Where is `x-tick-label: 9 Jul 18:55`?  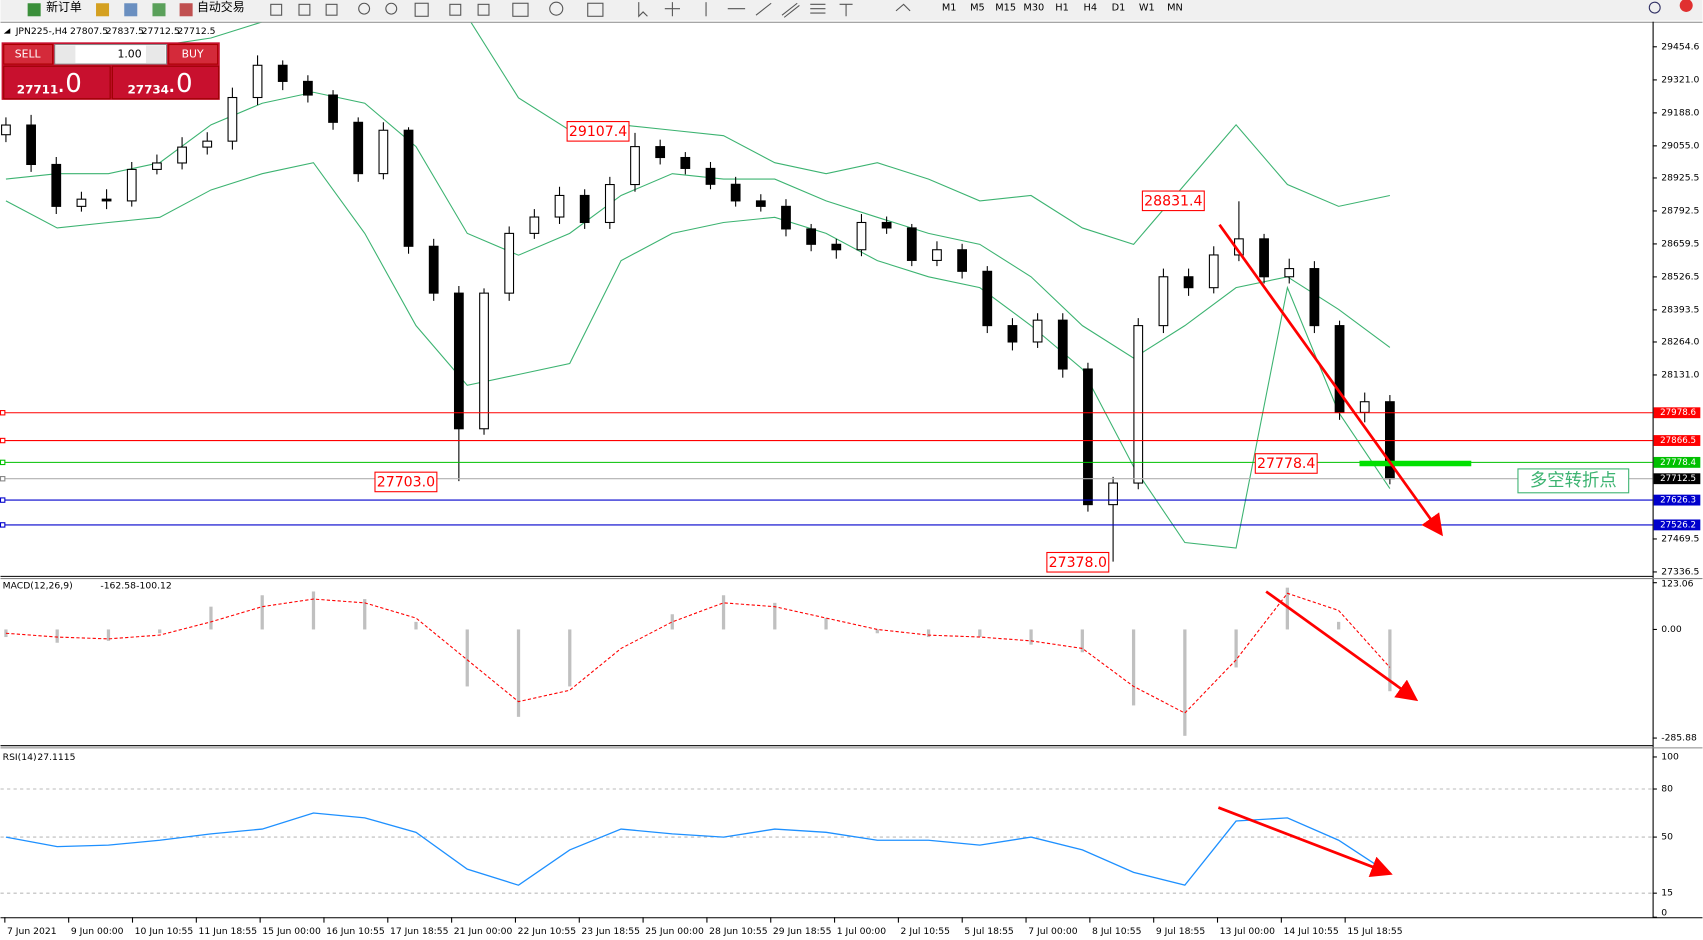 x-tick-label: 9 Jul 18:55 is located at coordinates (1181, 931).